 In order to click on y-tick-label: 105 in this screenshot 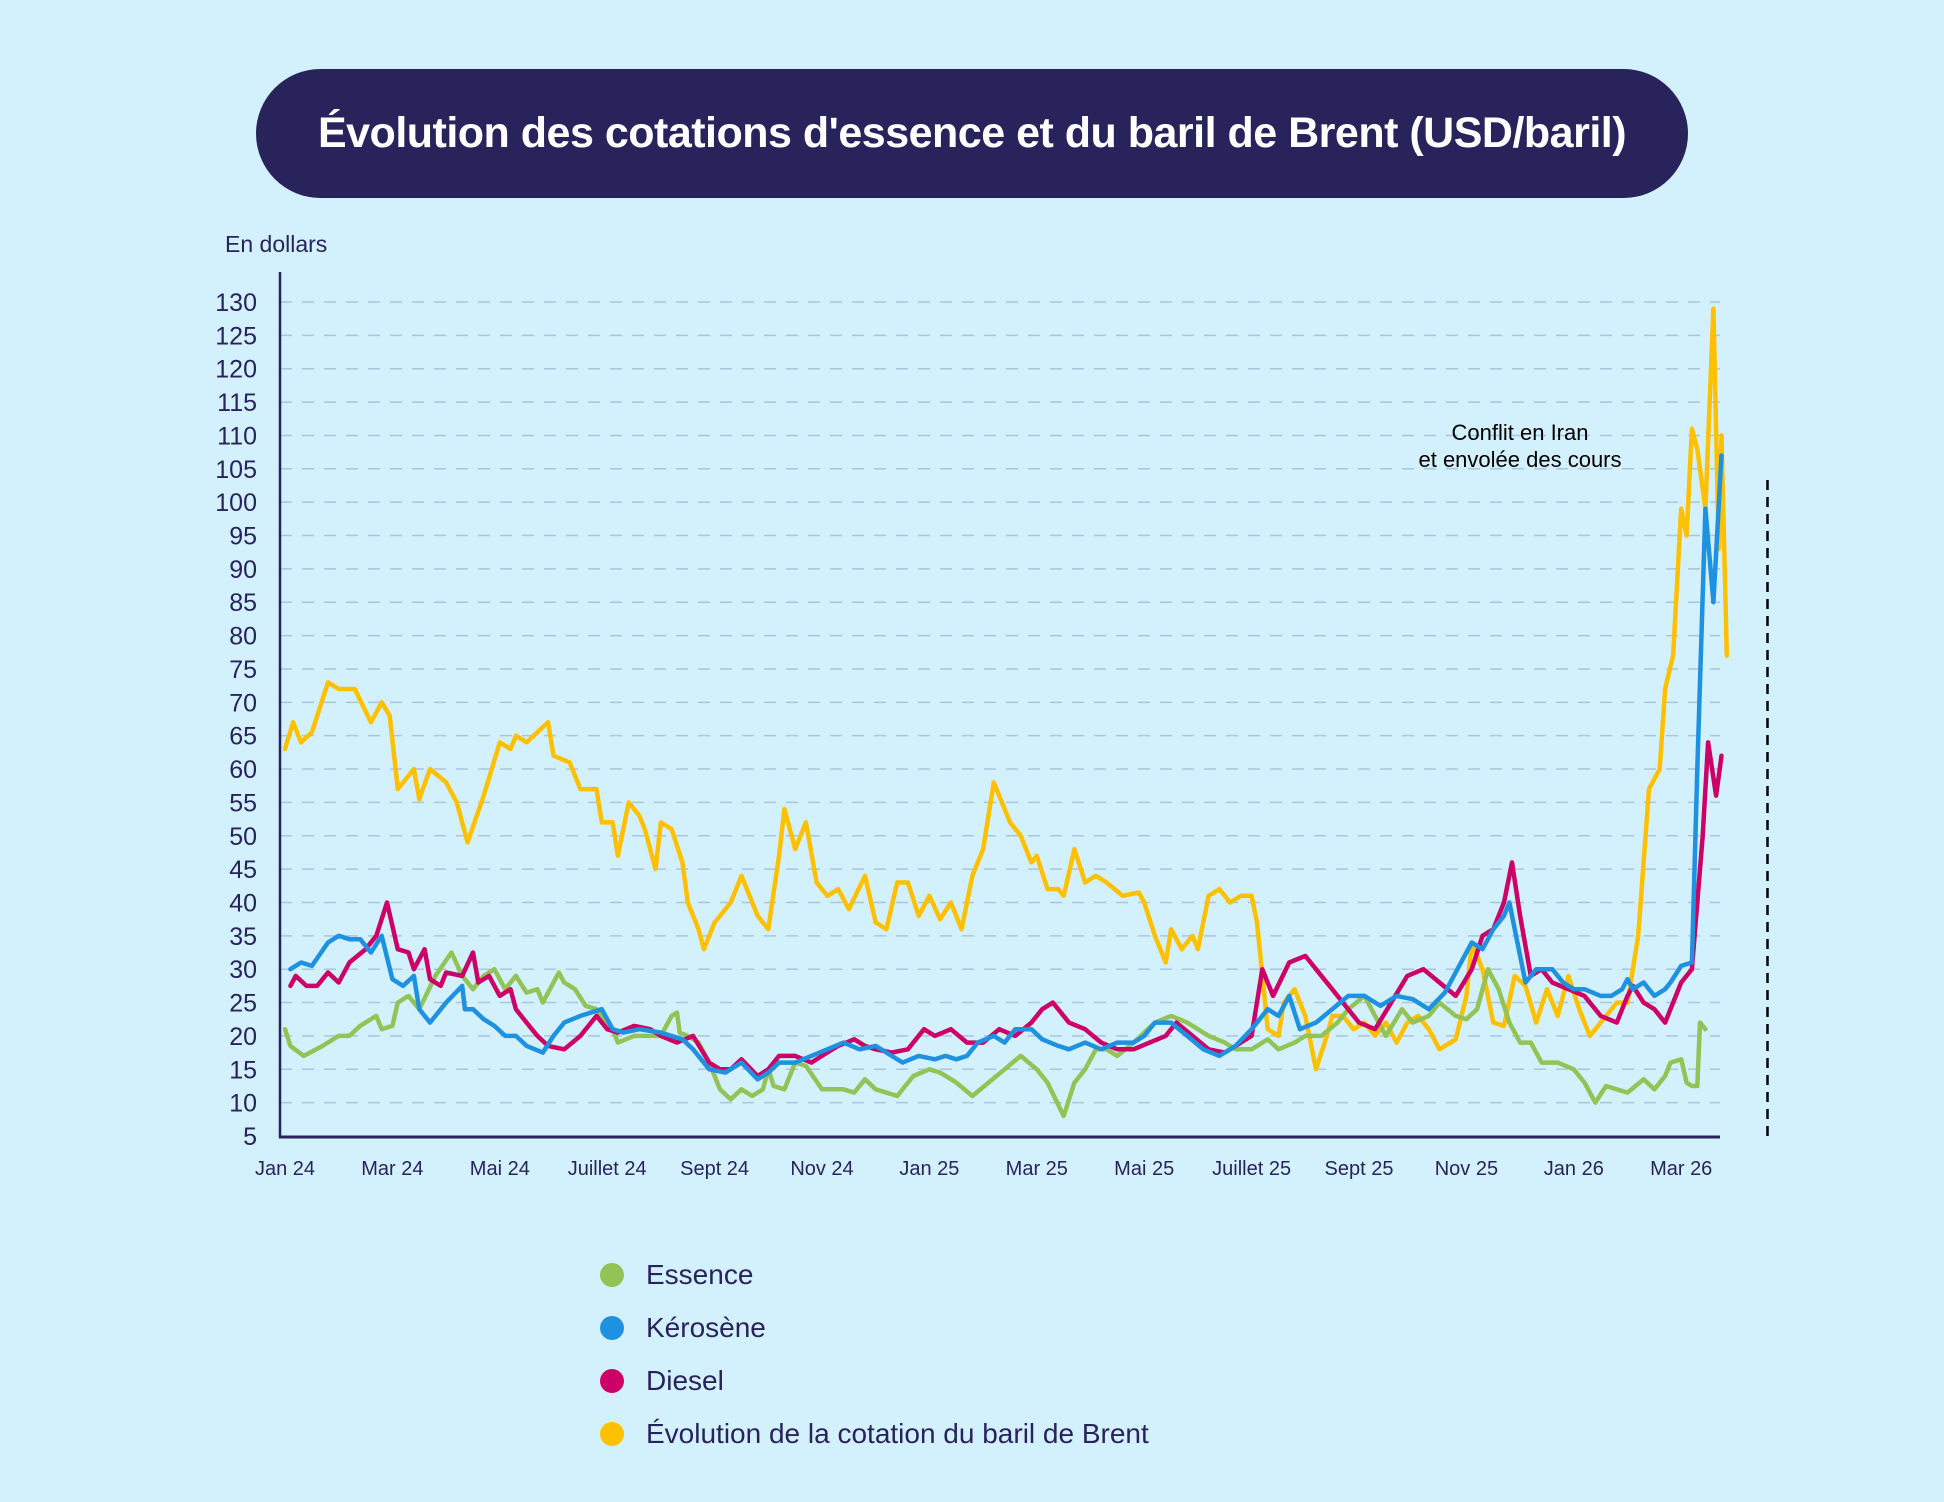, I will do `click(236, 470)`.